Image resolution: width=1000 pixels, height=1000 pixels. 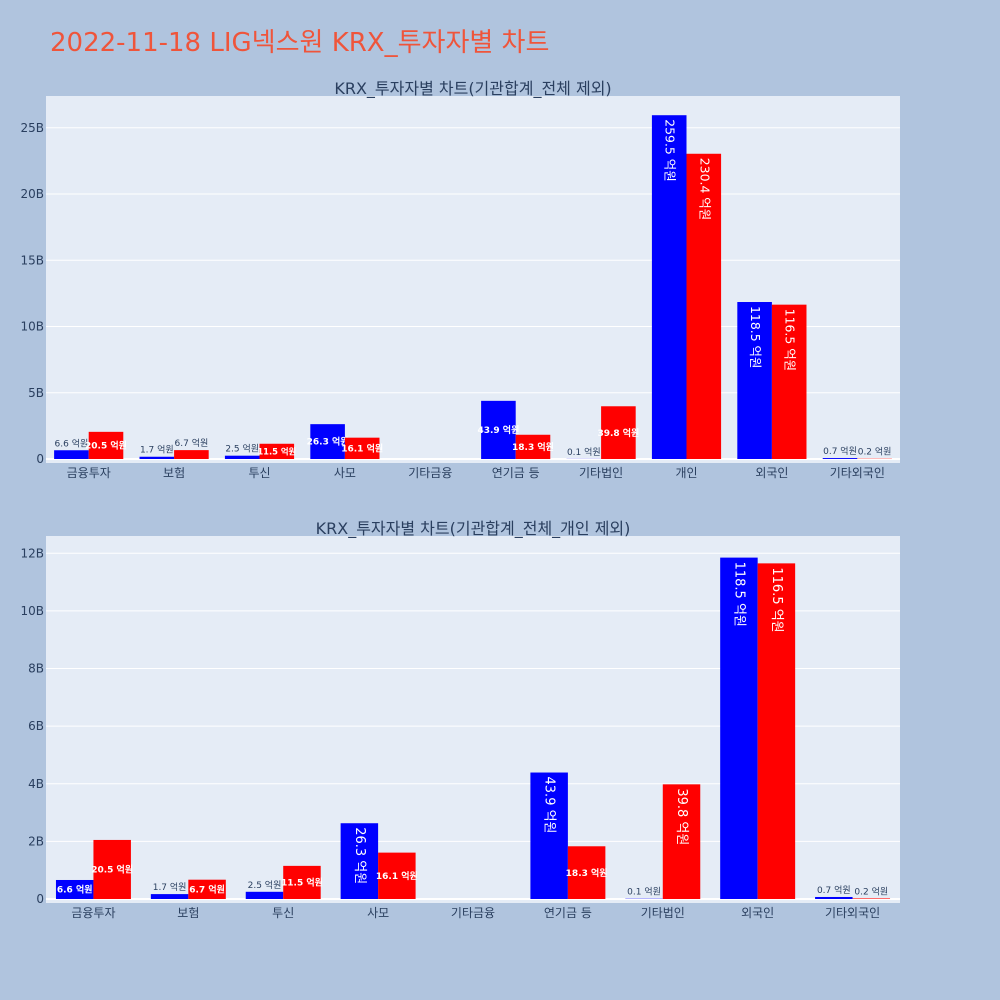 I want to click on y-tick-label: 15B, so click(x=32, y=260).